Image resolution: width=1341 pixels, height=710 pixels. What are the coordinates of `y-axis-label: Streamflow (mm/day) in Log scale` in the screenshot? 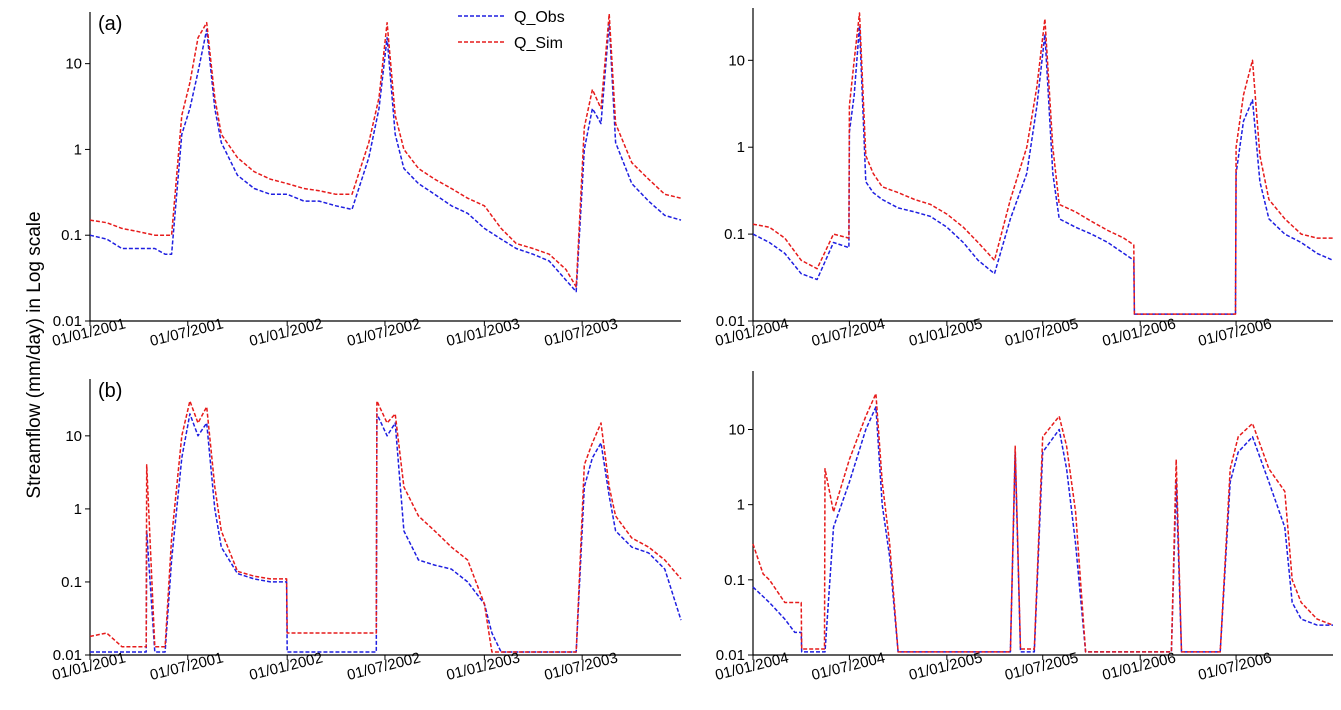 It's located at (34, 354).